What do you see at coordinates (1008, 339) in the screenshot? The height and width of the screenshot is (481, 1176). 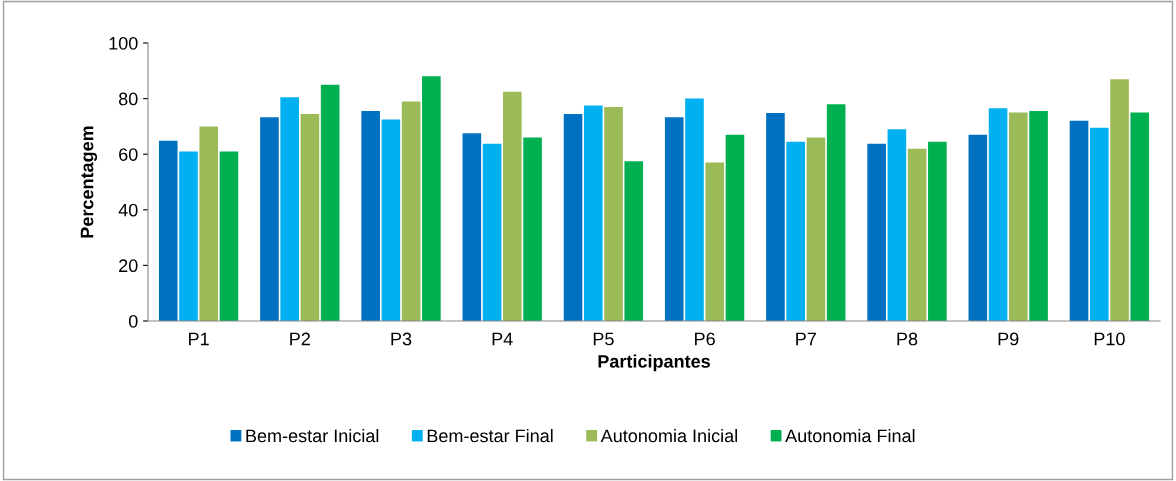 I see `x-tick-label: P9` at bounding box center [1008, 339].